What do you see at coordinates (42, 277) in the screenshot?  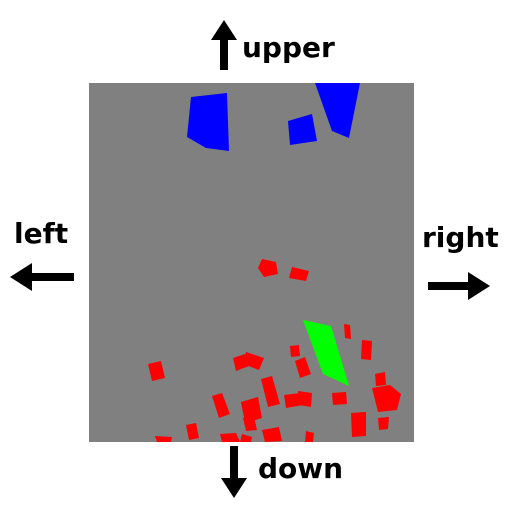 I see `arrow-left-icon` at bounding box center [42, 277].